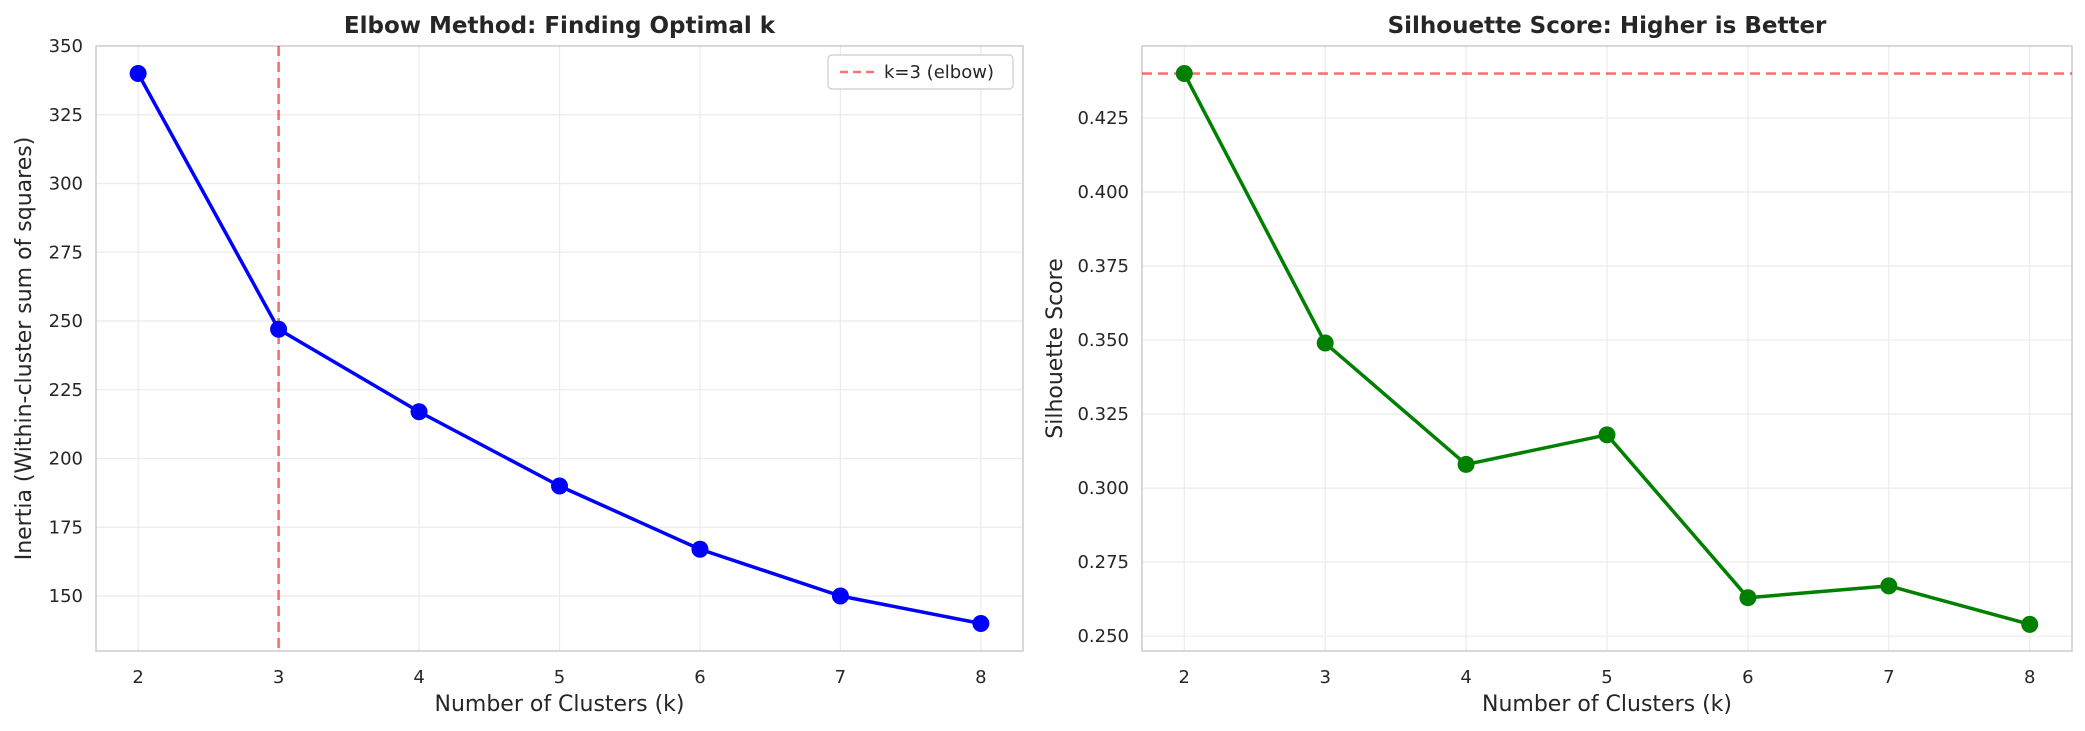  What do you see at coordinates (1055, 348) in the screenshot?
I see `y-axis-label: Silhouette Score` at bounding box center [1055, 348].